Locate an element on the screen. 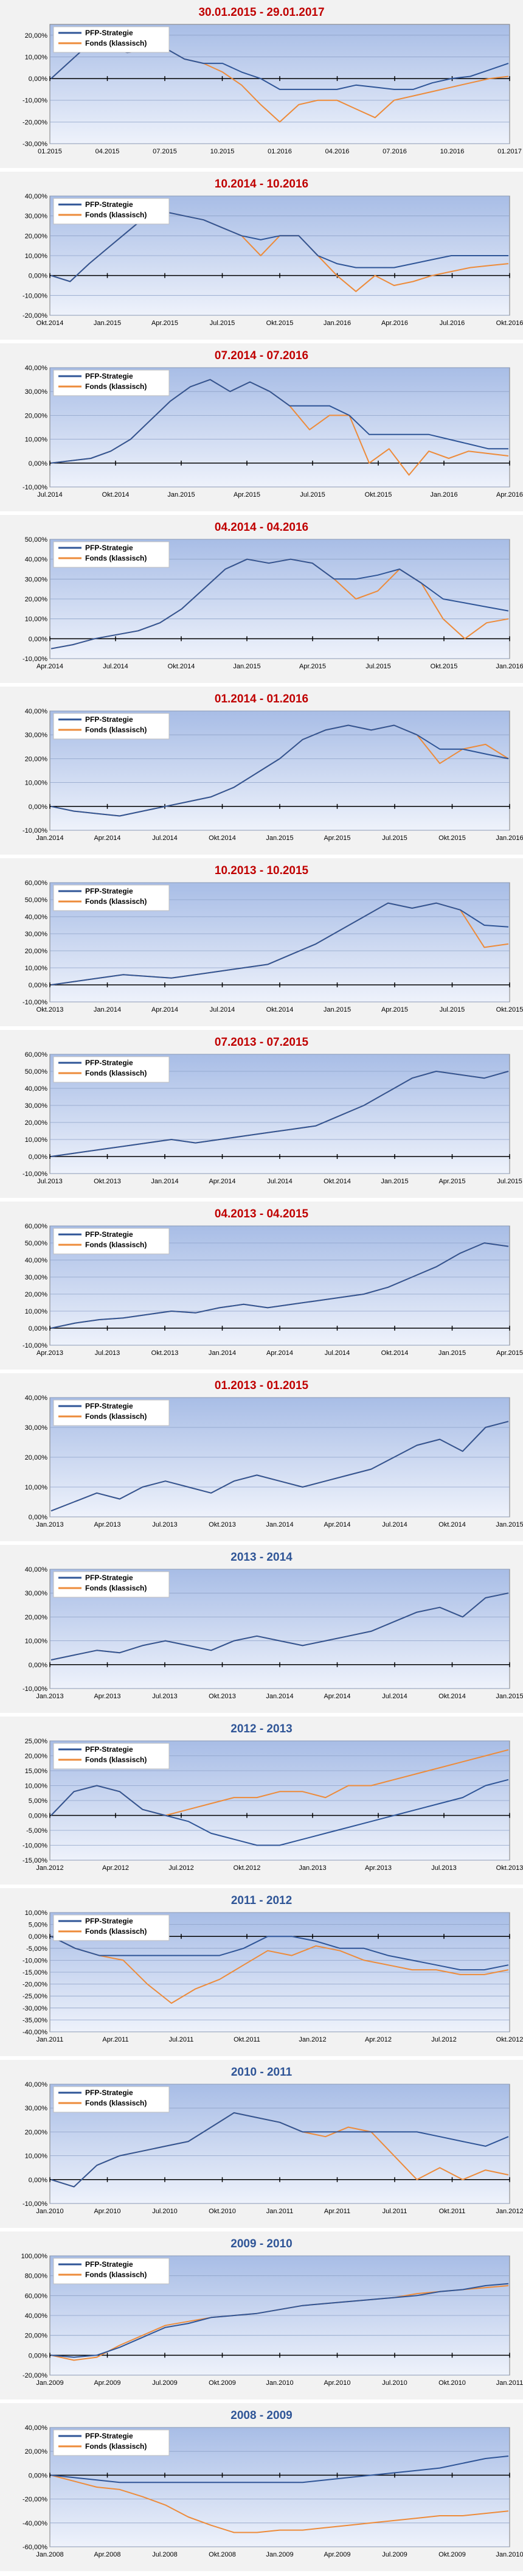 The width and height of the screenshot is (523, 2576). chart-title: 07.2014 - 07.2016 is located at coordinates (261, 355).